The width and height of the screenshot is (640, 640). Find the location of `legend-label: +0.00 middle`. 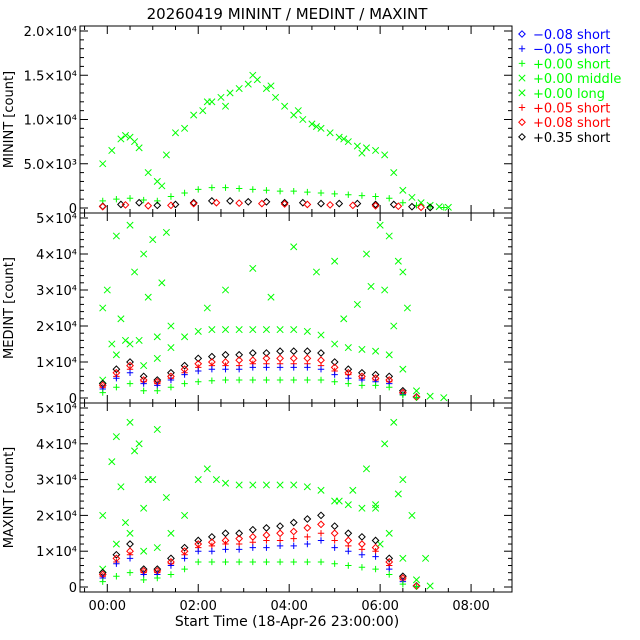

legend-label: +0.00 middle is located at coordinates (577, 79).